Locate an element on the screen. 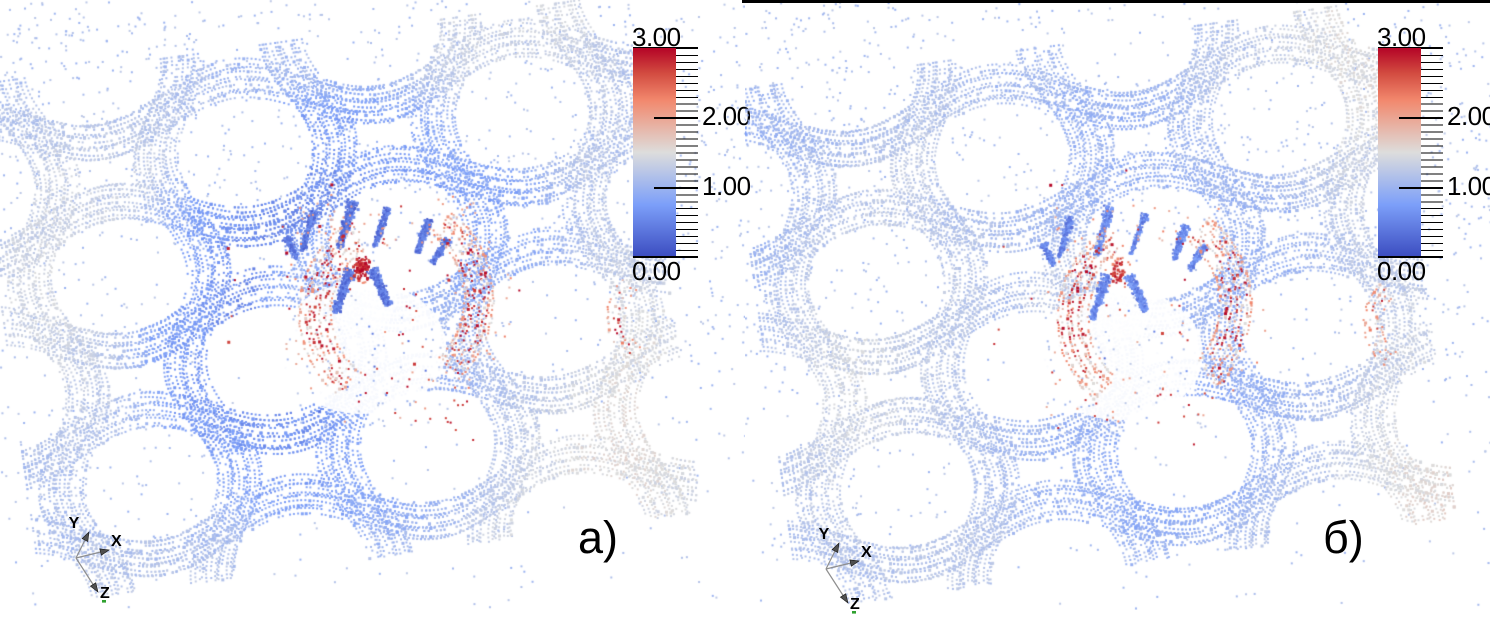  colorbar-b: 3.00 2.00 1.00 0.00 is located at coordinates (1433, 157).